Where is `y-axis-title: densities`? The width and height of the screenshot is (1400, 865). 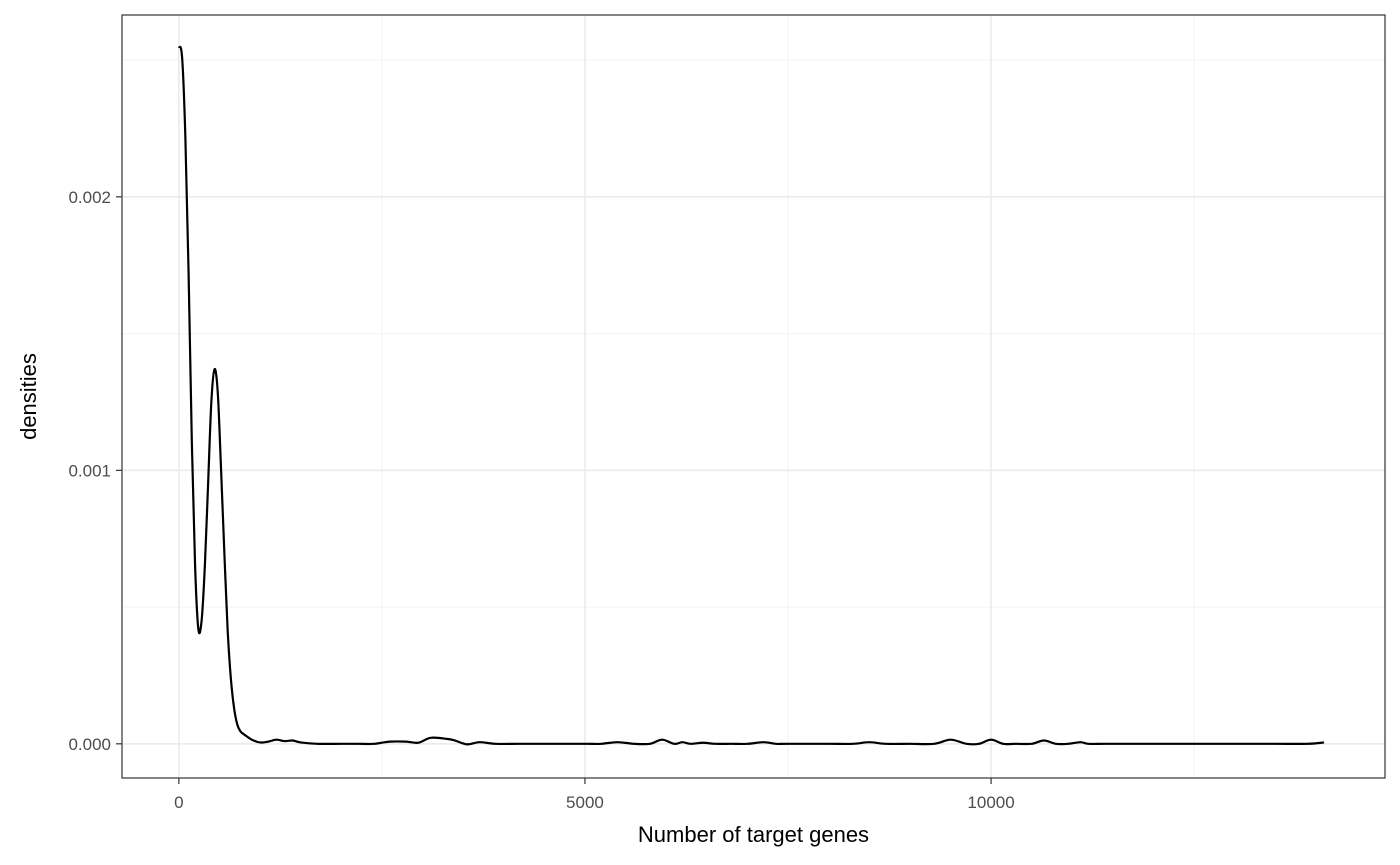
y-axis-title: densities is located at coordinates (28, 396).